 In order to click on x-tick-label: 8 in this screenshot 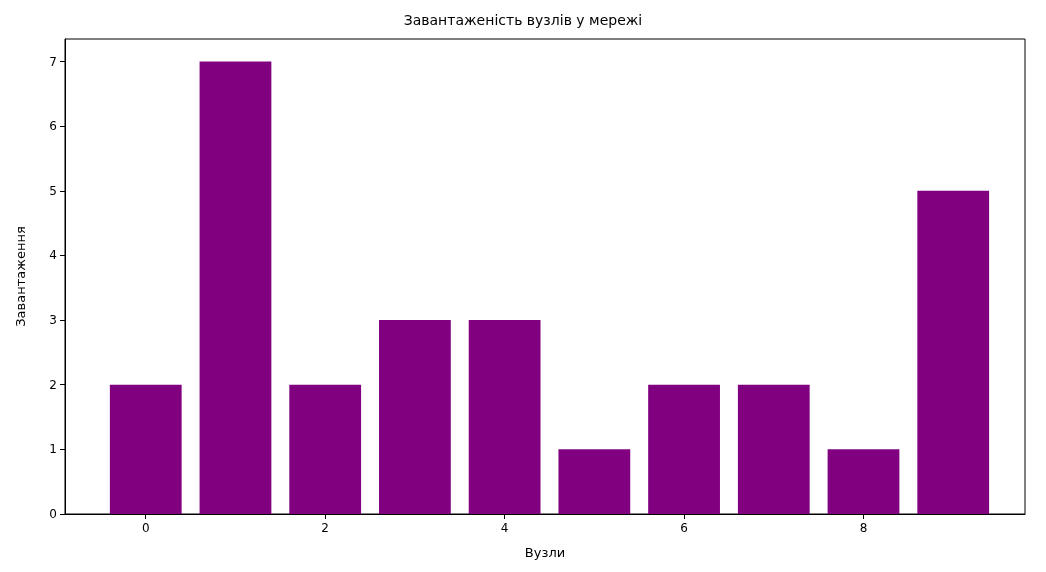, I will do `click(863, 528)`.